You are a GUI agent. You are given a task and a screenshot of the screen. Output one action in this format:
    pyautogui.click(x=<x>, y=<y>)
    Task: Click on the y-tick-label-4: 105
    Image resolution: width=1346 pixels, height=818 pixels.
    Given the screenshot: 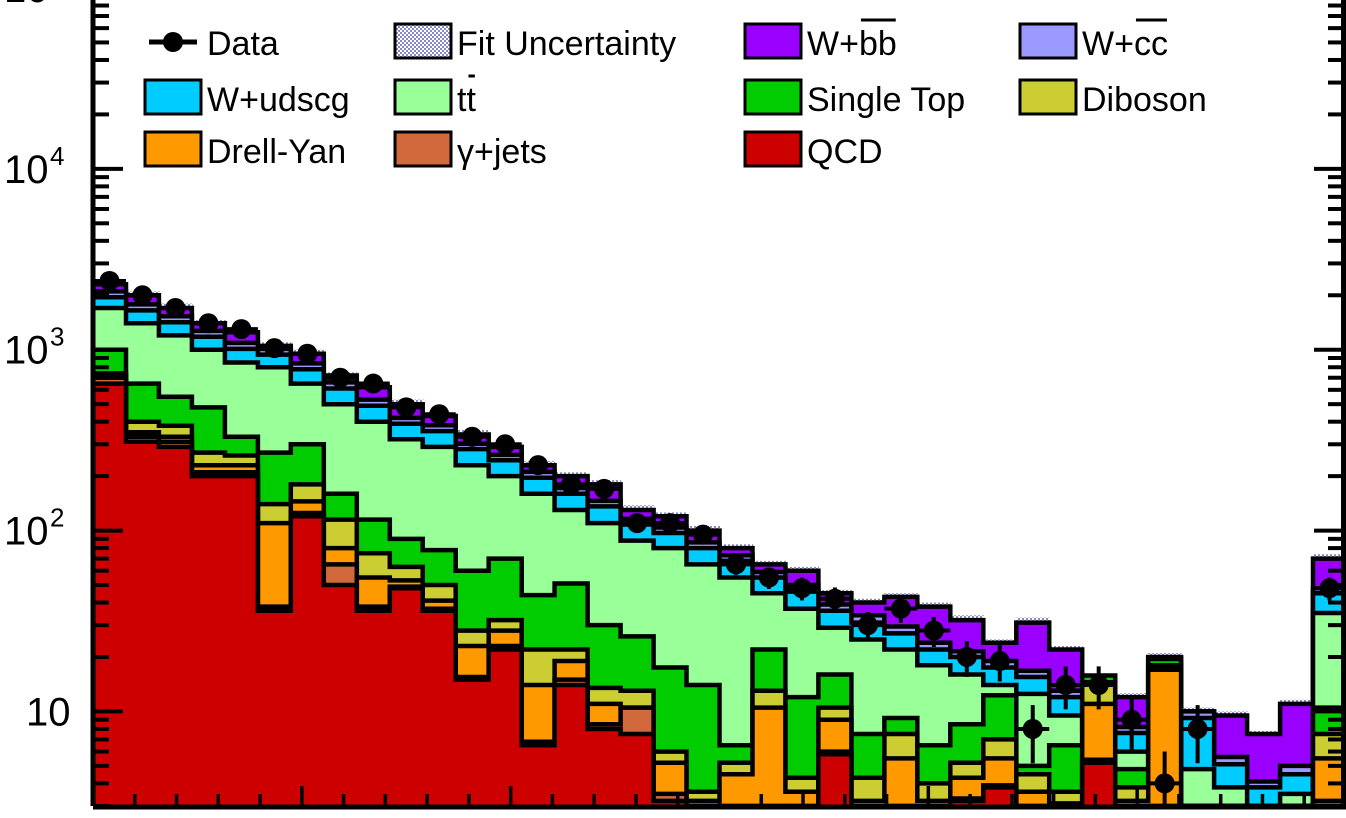 What is the action you would take?
    pyautogui.click(x=26, y=5)
    